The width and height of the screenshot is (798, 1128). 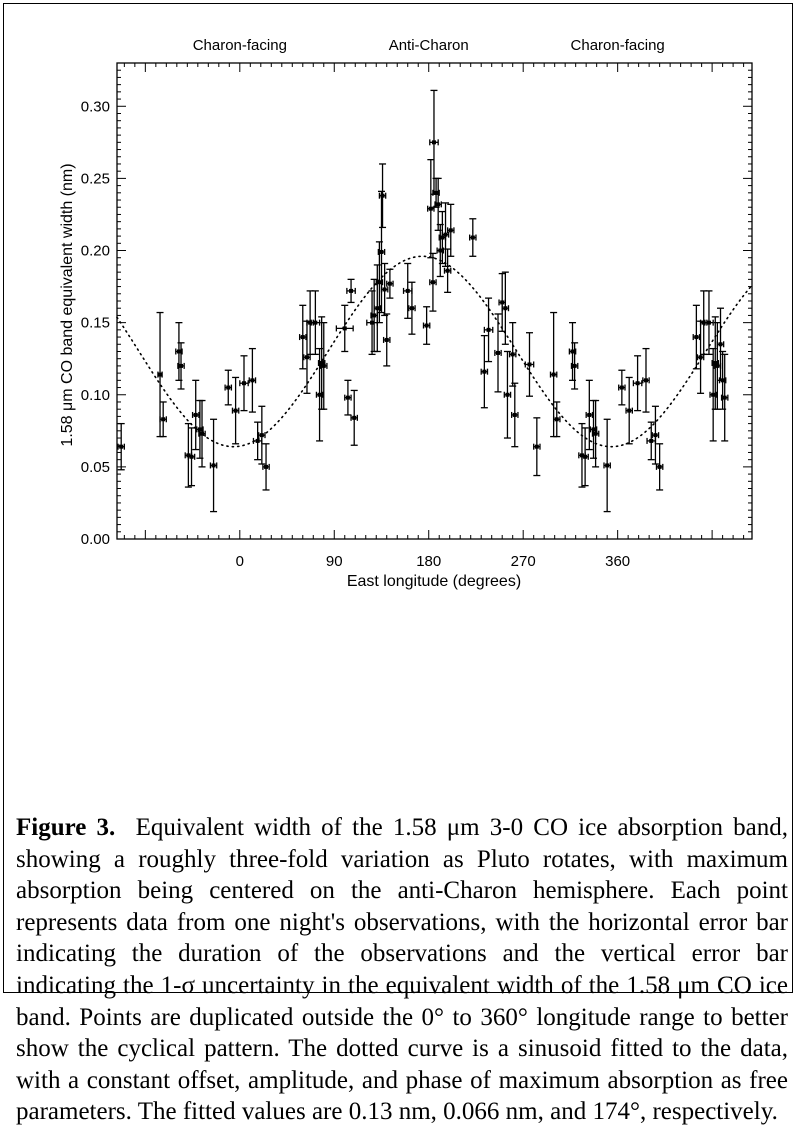 I want to click on y-tick-label: 0.10, so click(x=95, y=395).